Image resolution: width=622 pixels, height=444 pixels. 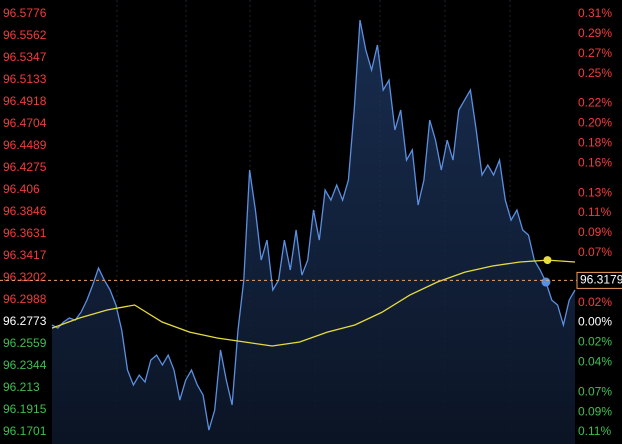 What do you see at coordinates (25, 145) in the screenshot?
I see `y-tick-label: 96.4489` at bounding box center [25, 145].